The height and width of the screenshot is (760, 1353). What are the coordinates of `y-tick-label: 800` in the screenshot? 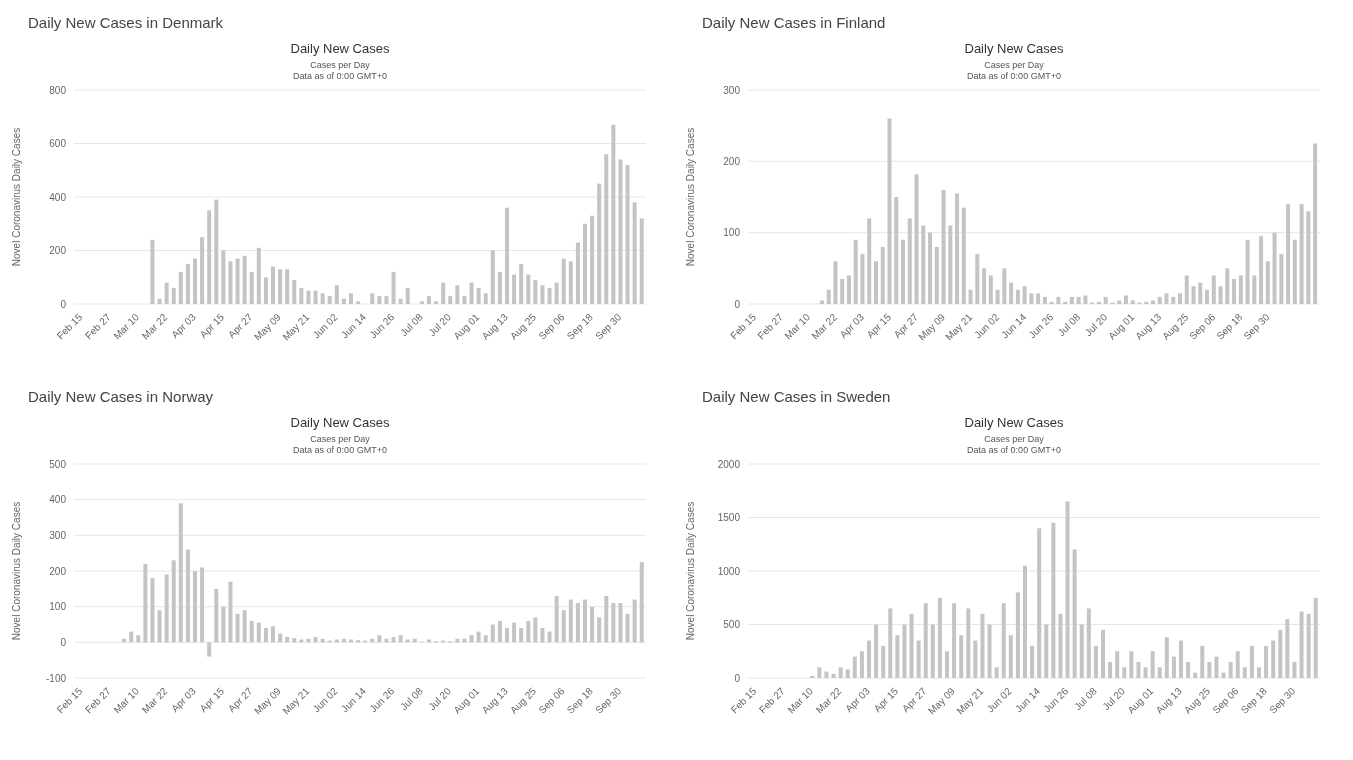 It's located at (58, 90).